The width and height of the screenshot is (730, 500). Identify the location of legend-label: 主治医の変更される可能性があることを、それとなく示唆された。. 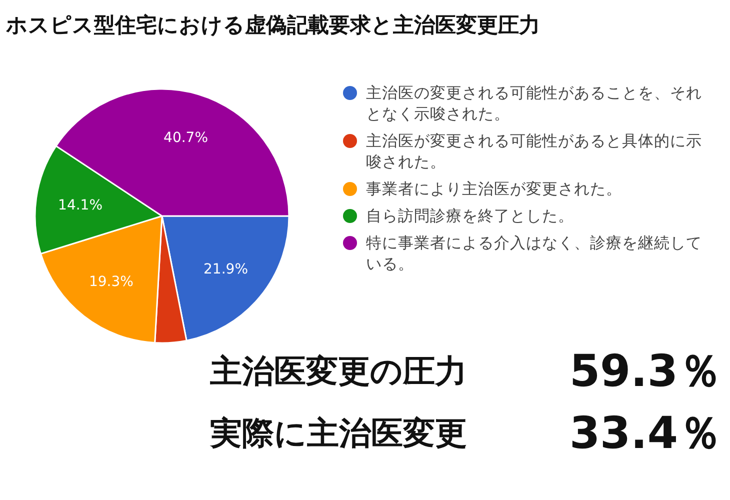
(534, 103).